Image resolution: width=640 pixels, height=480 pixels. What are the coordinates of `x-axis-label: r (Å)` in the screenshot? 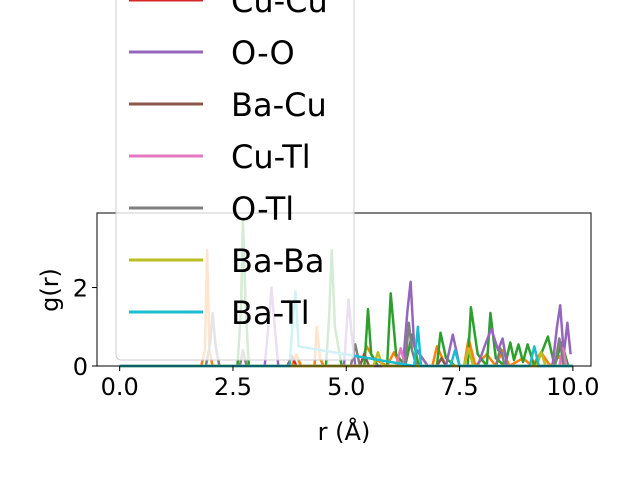 It's located at (344, 431).